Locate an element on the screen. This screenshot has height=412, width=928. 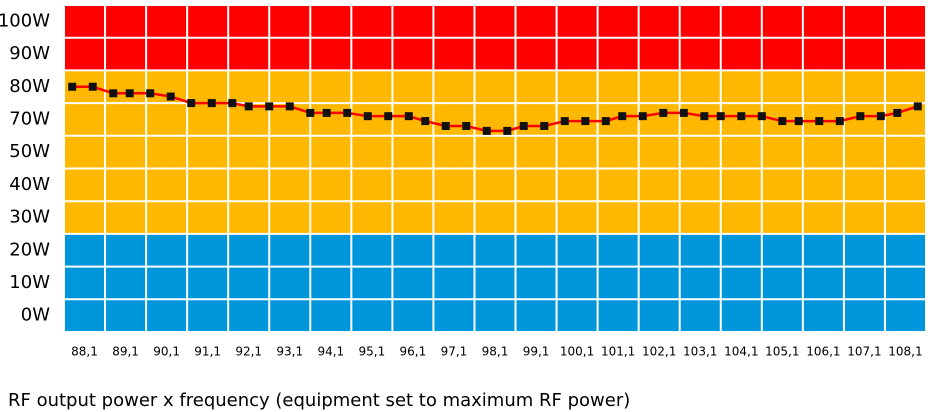
x-tick-label: 108,1 is located at coordinates (905, 352).